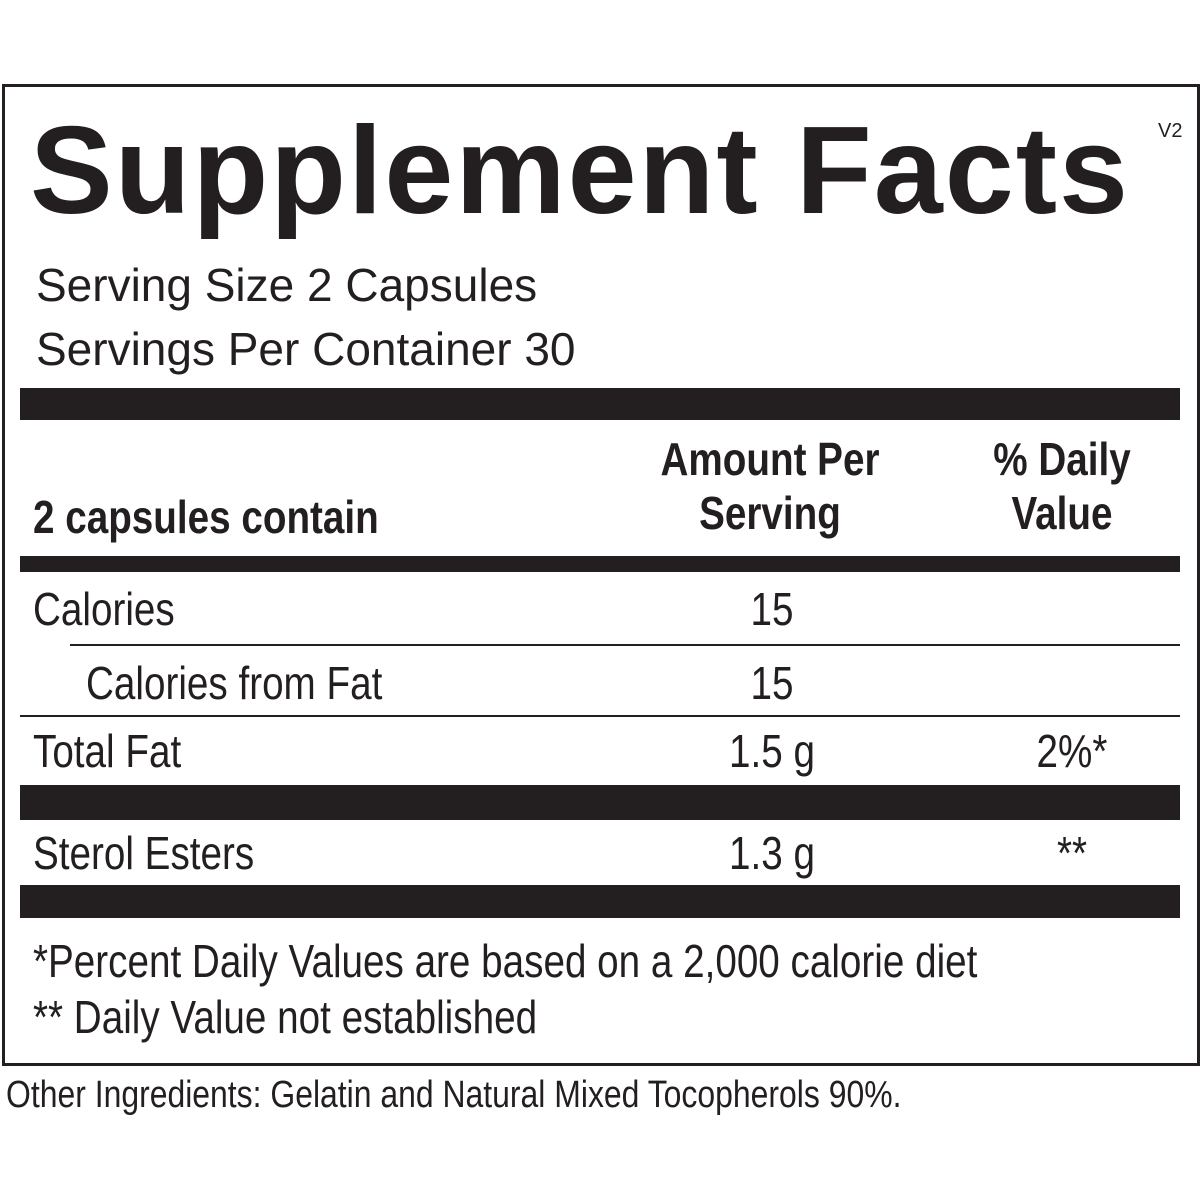  Describe the element at coordinates (1170, 131) in the screenshot. I see `version: V2` at that location.